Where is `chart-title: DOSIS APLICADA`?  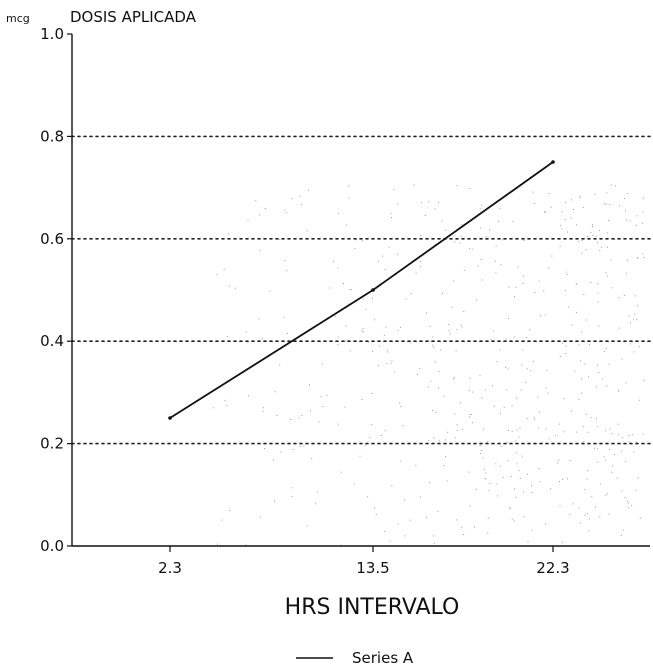 chart-title: DOSIS APLICADA is located at coordinates (133, 17).